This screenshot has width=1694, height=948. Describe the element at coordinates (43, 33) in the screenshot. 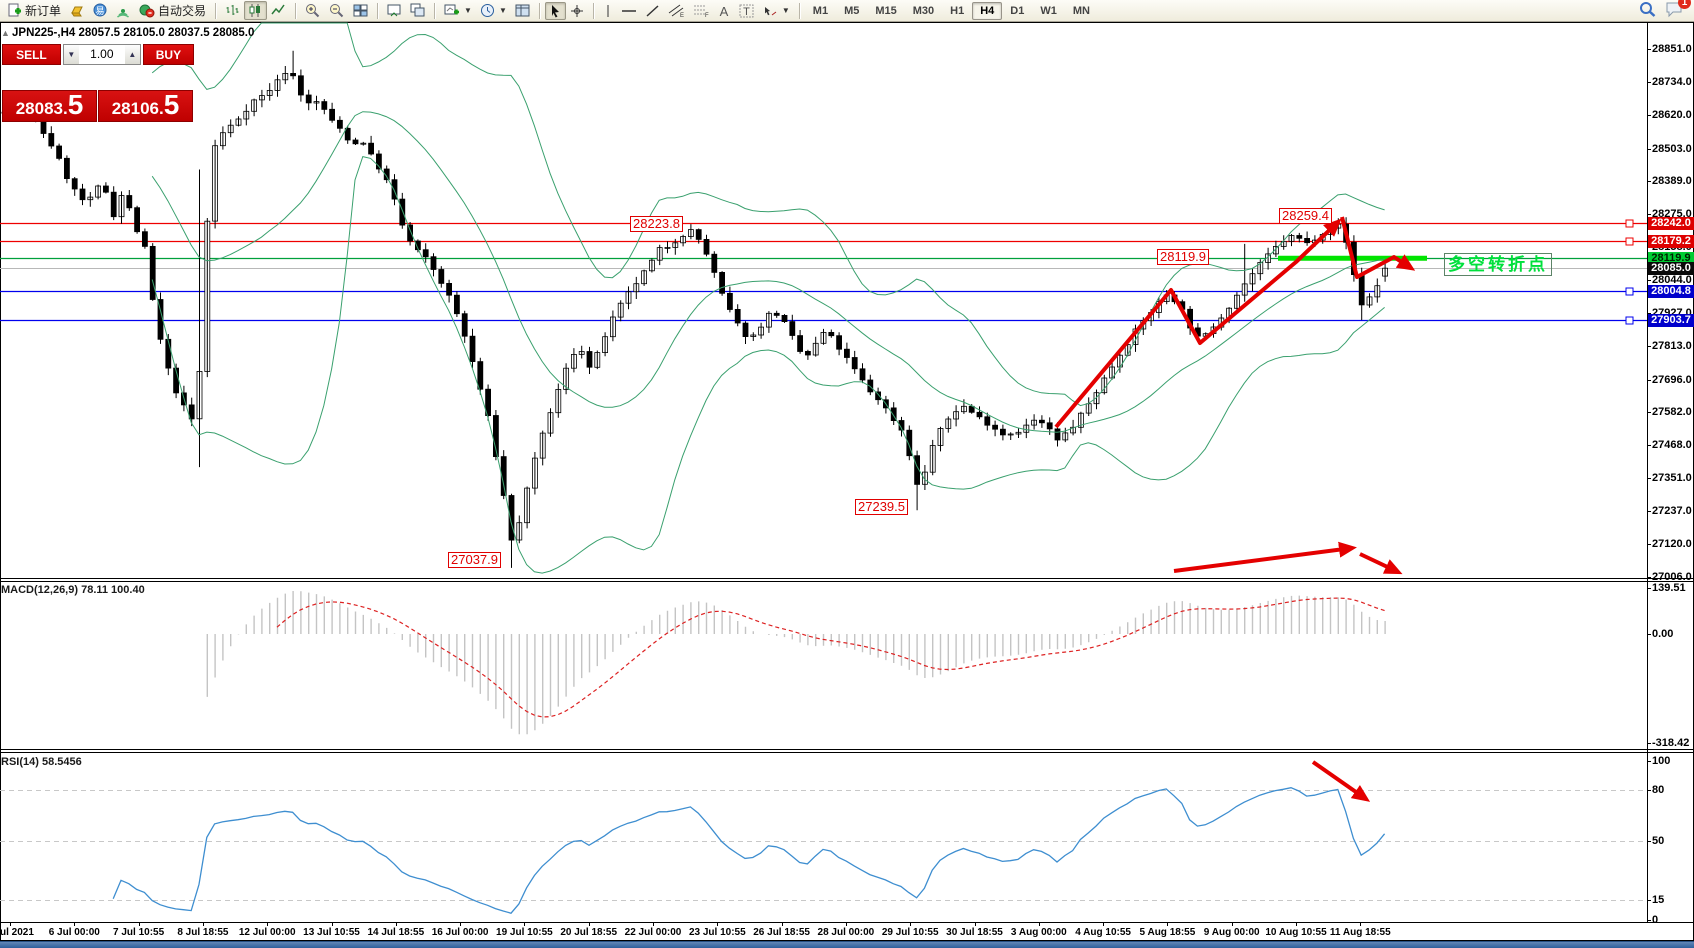

I see `symbol-period-label: JPN225-,H4` at that location.